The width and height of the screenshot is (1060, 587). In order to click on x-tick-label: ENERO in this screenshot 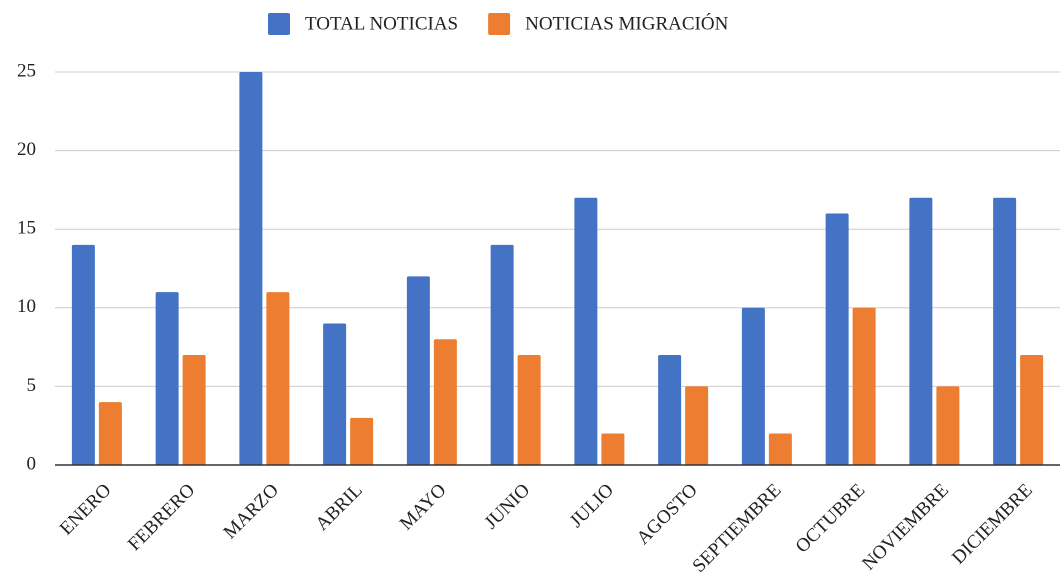, I will do `click(86, 510)`.